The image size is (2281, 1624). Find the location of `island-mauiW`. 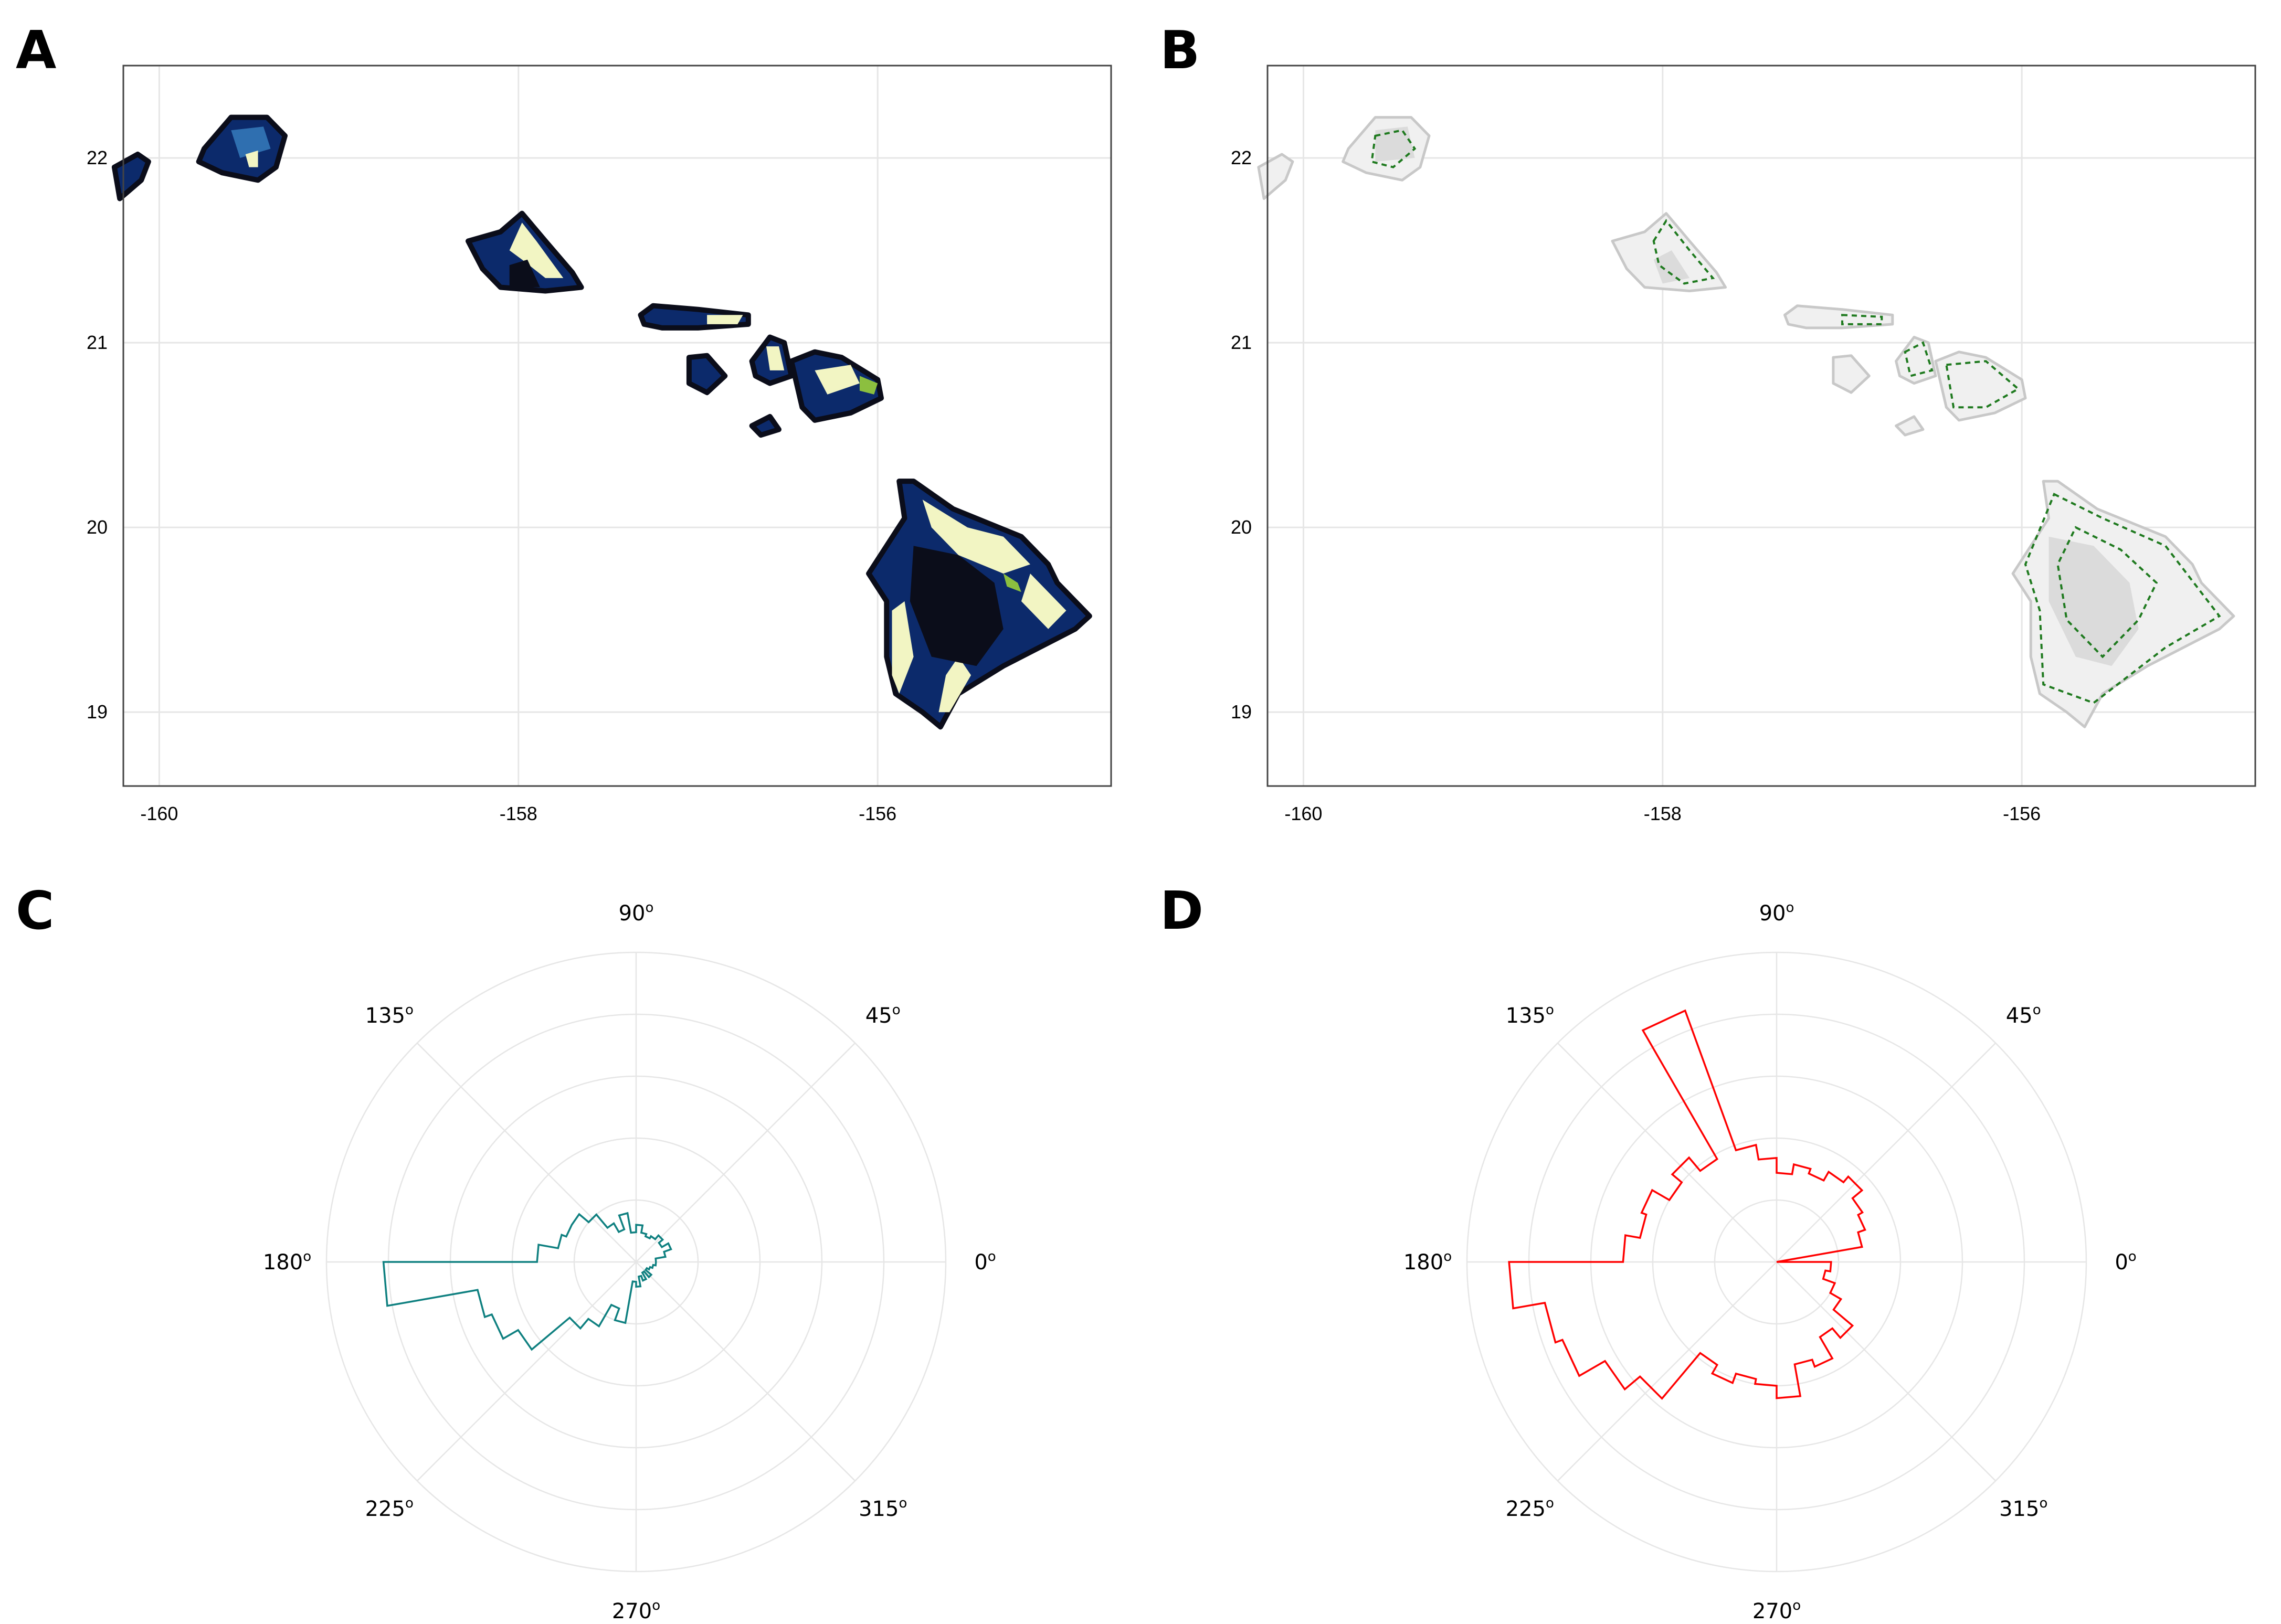

island-mauiW is located at coordinates (1916, 361).